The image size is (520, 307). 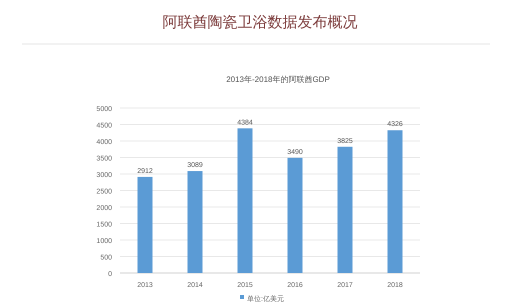 I want to click on chart-title: 阿联酋陶瓷卫浴数据发布概况, so click(x=260, y=22).